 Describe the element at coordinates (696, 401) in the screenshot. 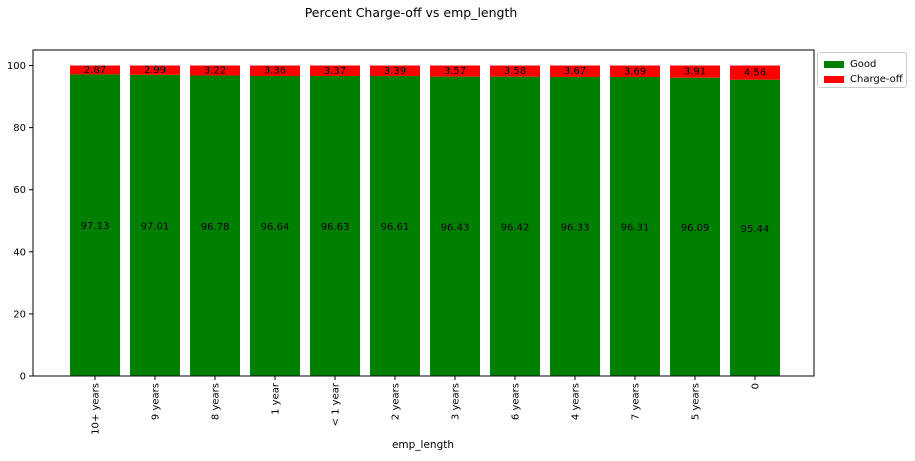

I see `x-tick-label-10: 5 years` at that location.